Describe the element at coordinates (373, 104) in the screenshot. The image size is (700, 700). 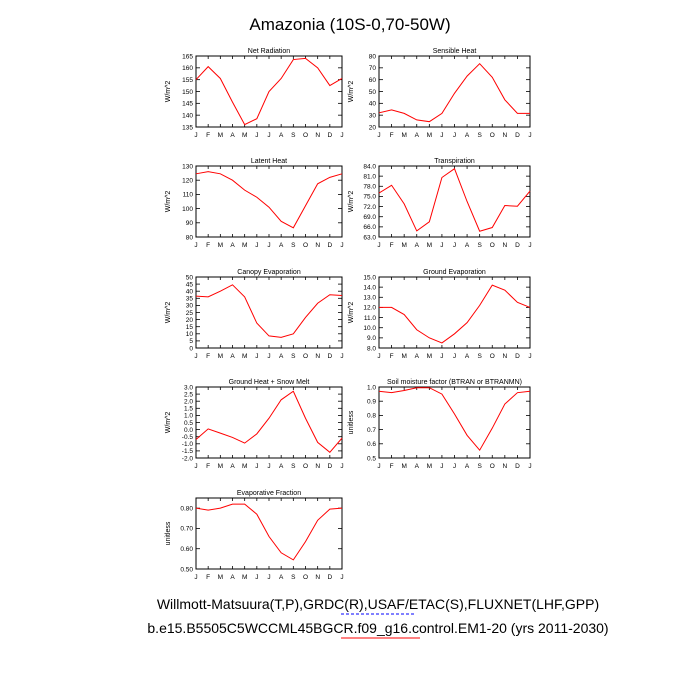
I see `y-tick-label: 40` at that location.